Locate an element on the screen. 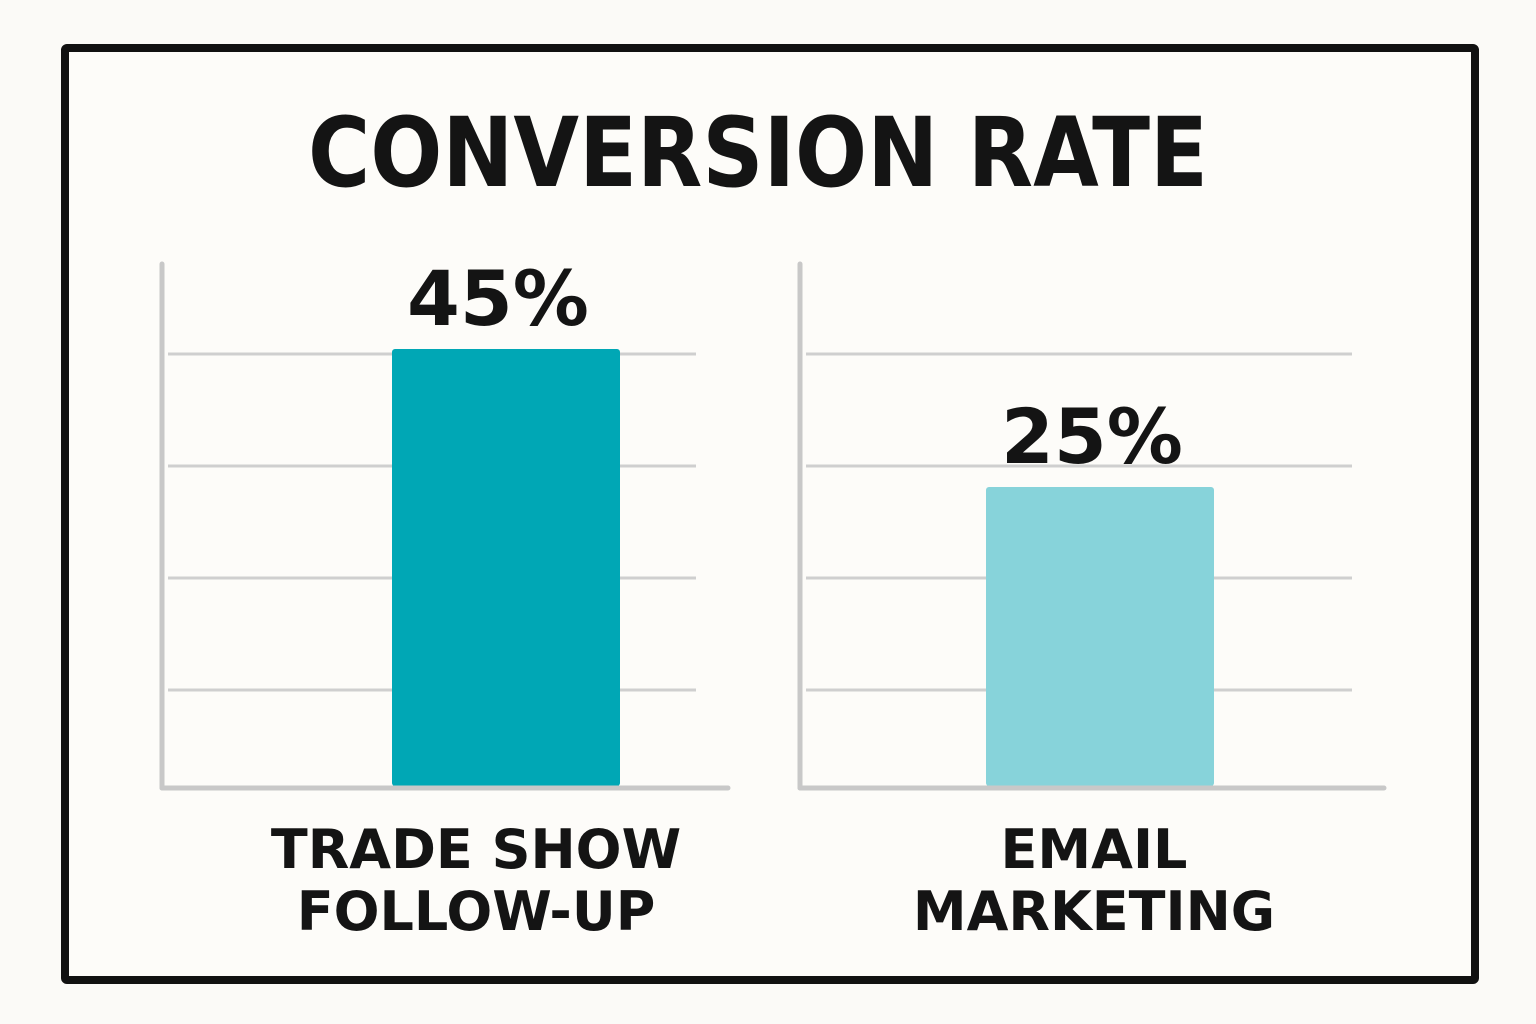  value-label-2: 25% is located at coordinates (1092, 436).